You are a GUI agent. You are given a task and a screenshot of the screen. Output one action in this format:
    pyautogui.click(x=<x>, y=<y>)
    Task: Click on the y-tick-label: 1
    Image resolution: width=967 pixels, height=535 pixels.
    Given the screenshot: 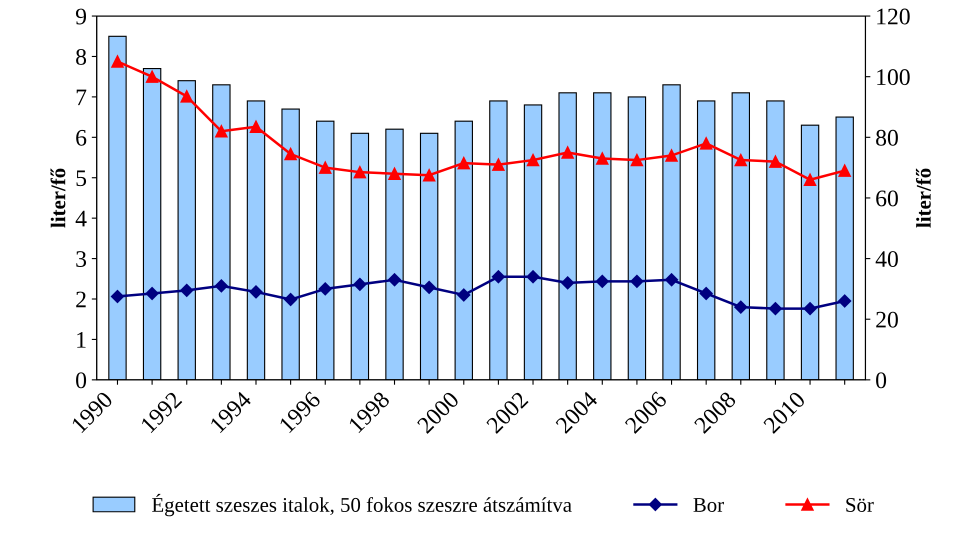 What is the action you would take?
    pyautogui.click(x=81, y=340)
    